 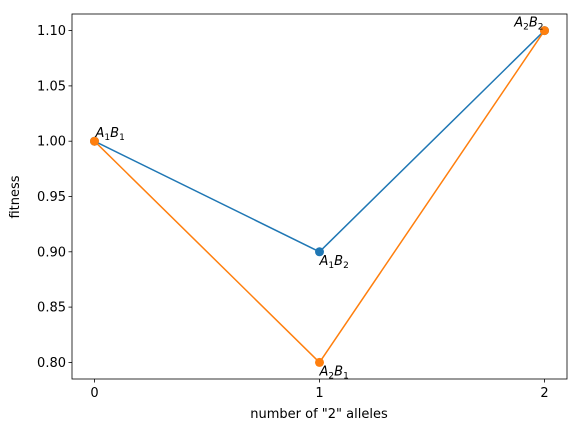 What do you see at coordinates (51, 252) in the screenshot?
I see `y-tick-label: 0.90` at bounding box center [51, 252].